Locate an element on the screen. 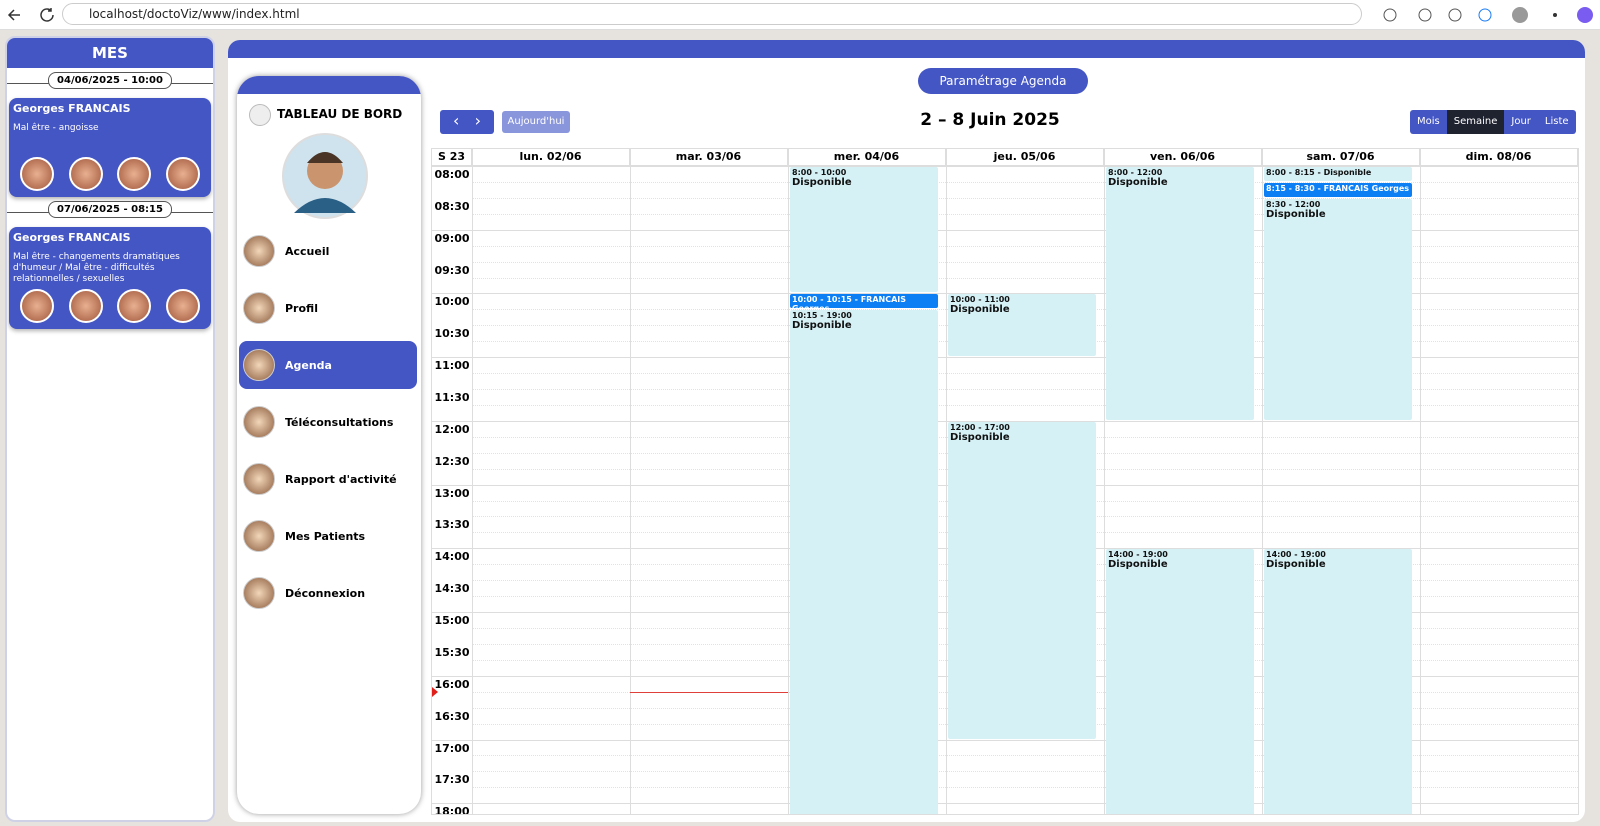 The image size is (1600, 826). day-header: jeu. 05/06 is located at coordinates (1025, 157).